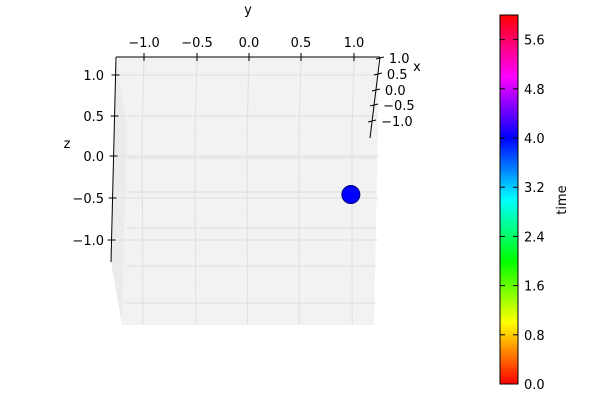 Image resolution: width=600 pixels, height=400 pixels. I want to click on y-axis-label: y, so click(248, 10).